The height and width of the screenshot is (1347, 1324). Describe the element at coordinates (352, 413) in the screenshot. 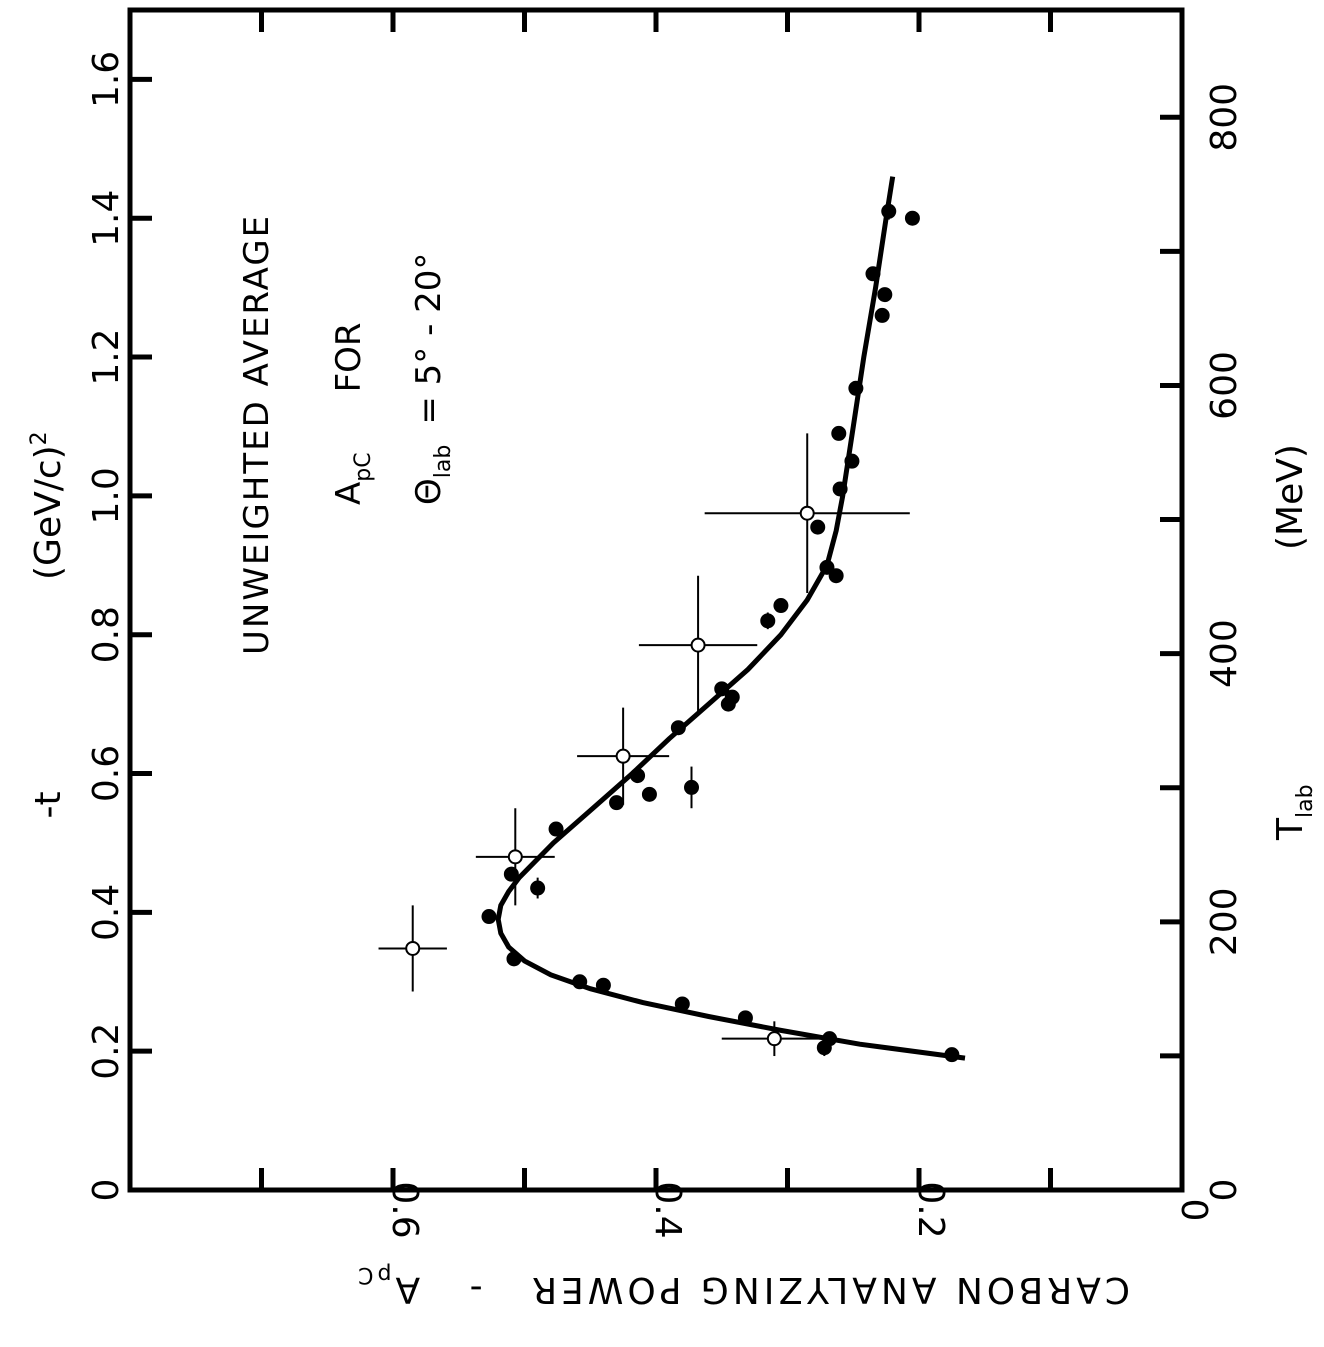

I see `annotation-line2: ApC FOR` at that location.